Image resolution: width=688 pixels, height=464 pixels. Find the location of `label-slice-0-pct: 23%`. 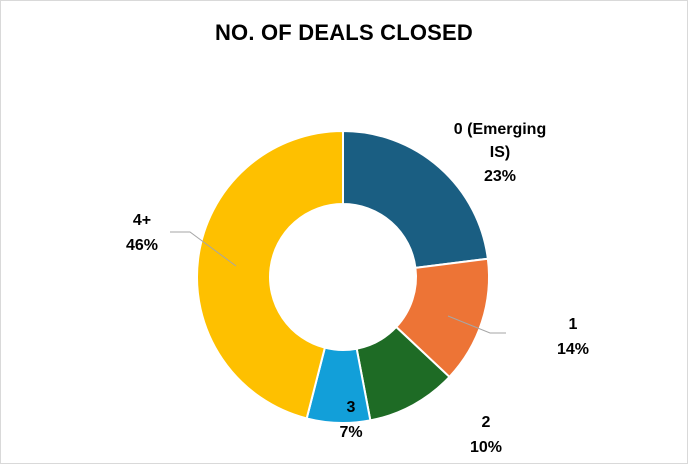

label-slice-0-pct: 23% is located at coordinates (500, 176).